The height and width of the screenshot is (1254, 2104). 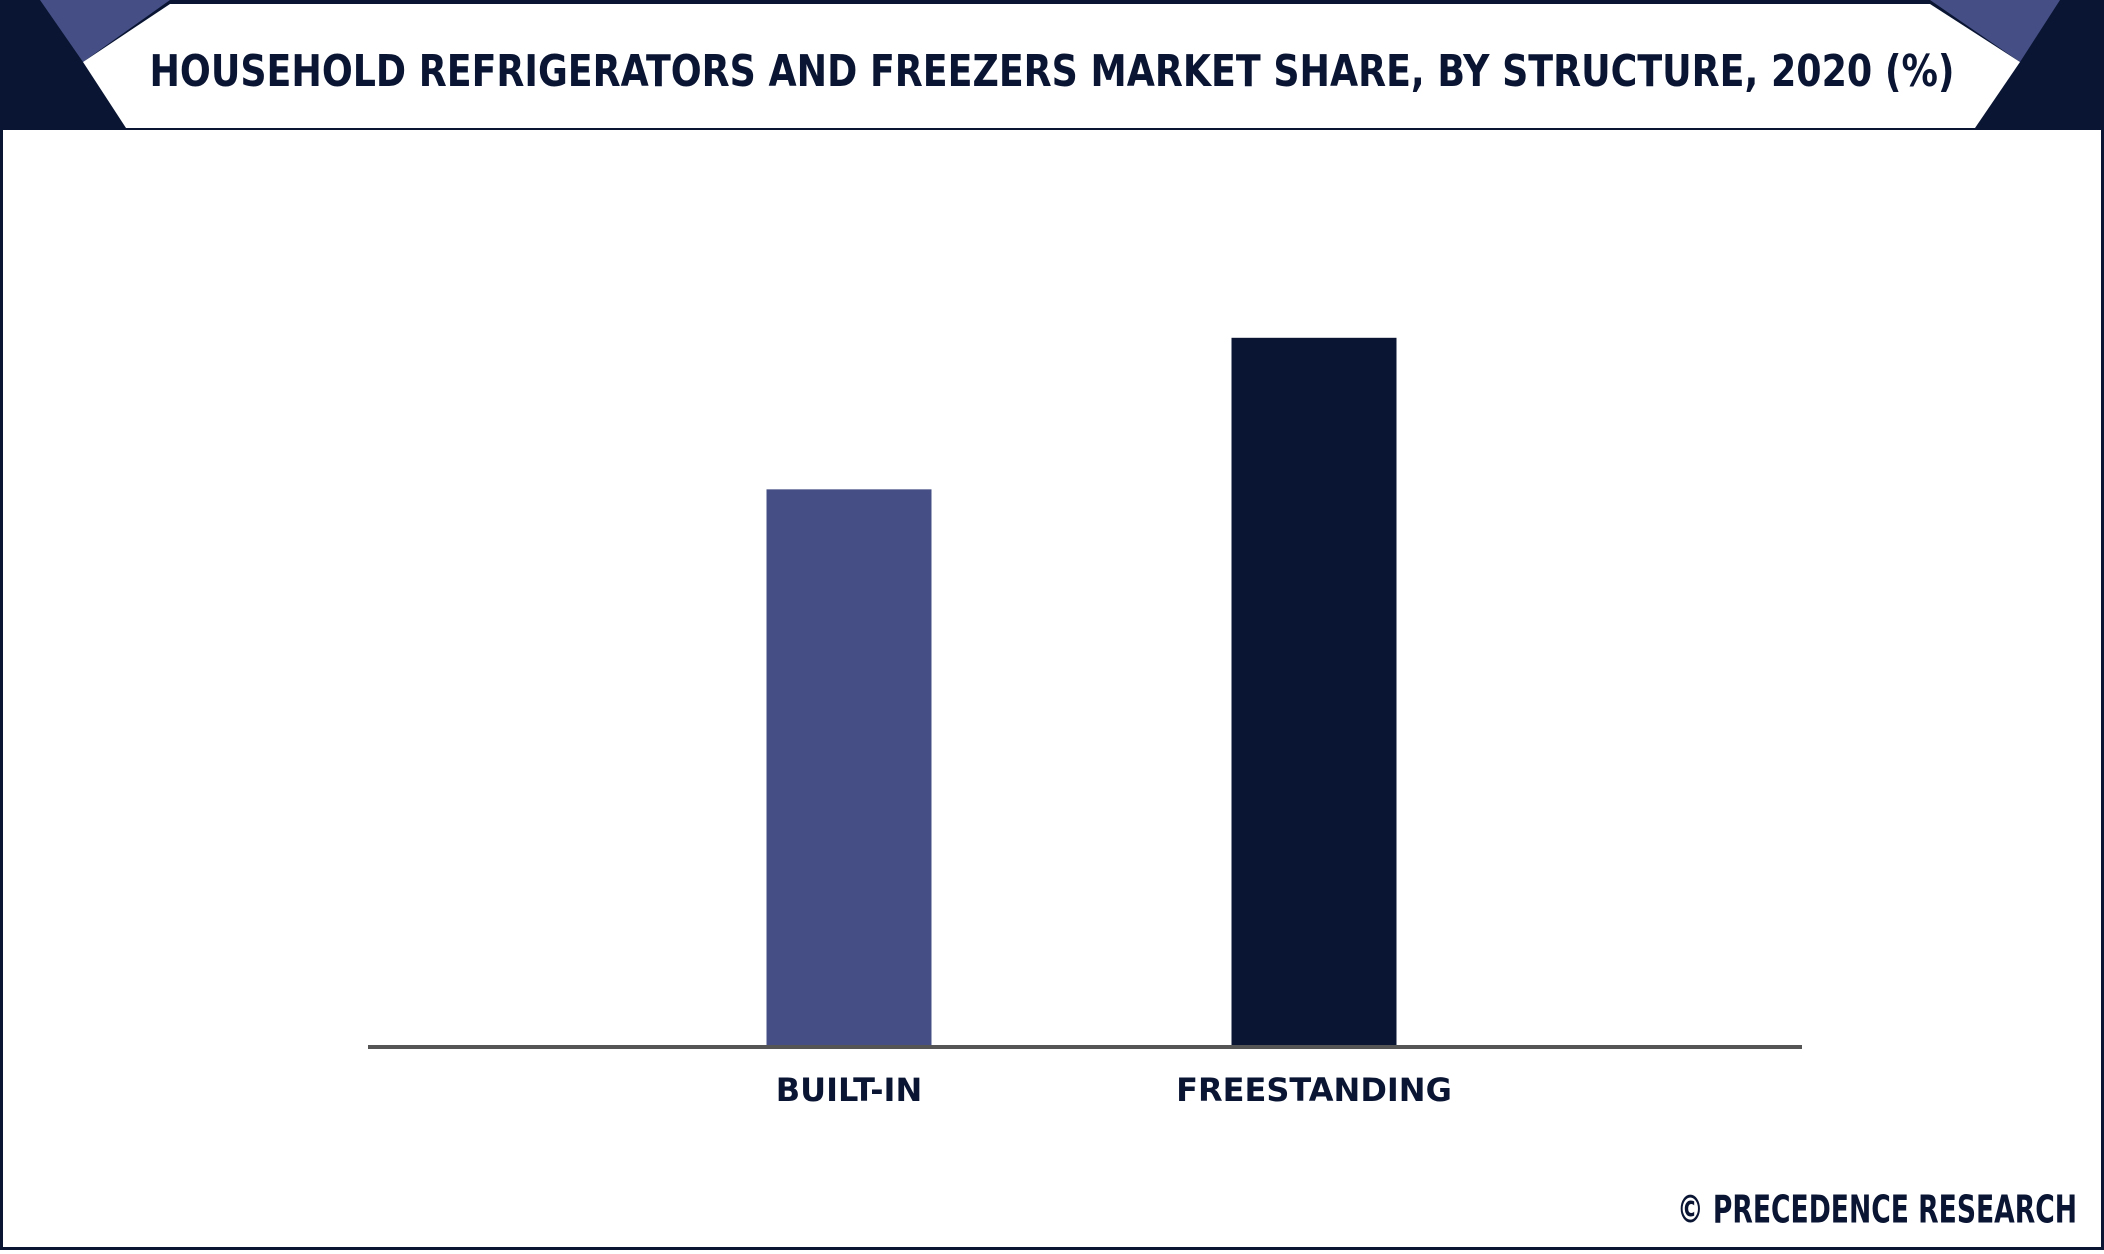 I want to click on header-panel, so click(x=1051, y=66).